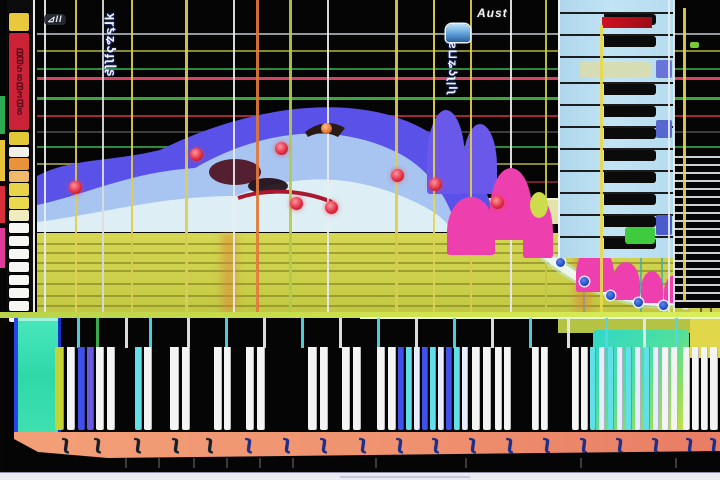  Describe the element at coordinates (458, 33) in the screenshot. I see `blue-knob-icon` at that location.